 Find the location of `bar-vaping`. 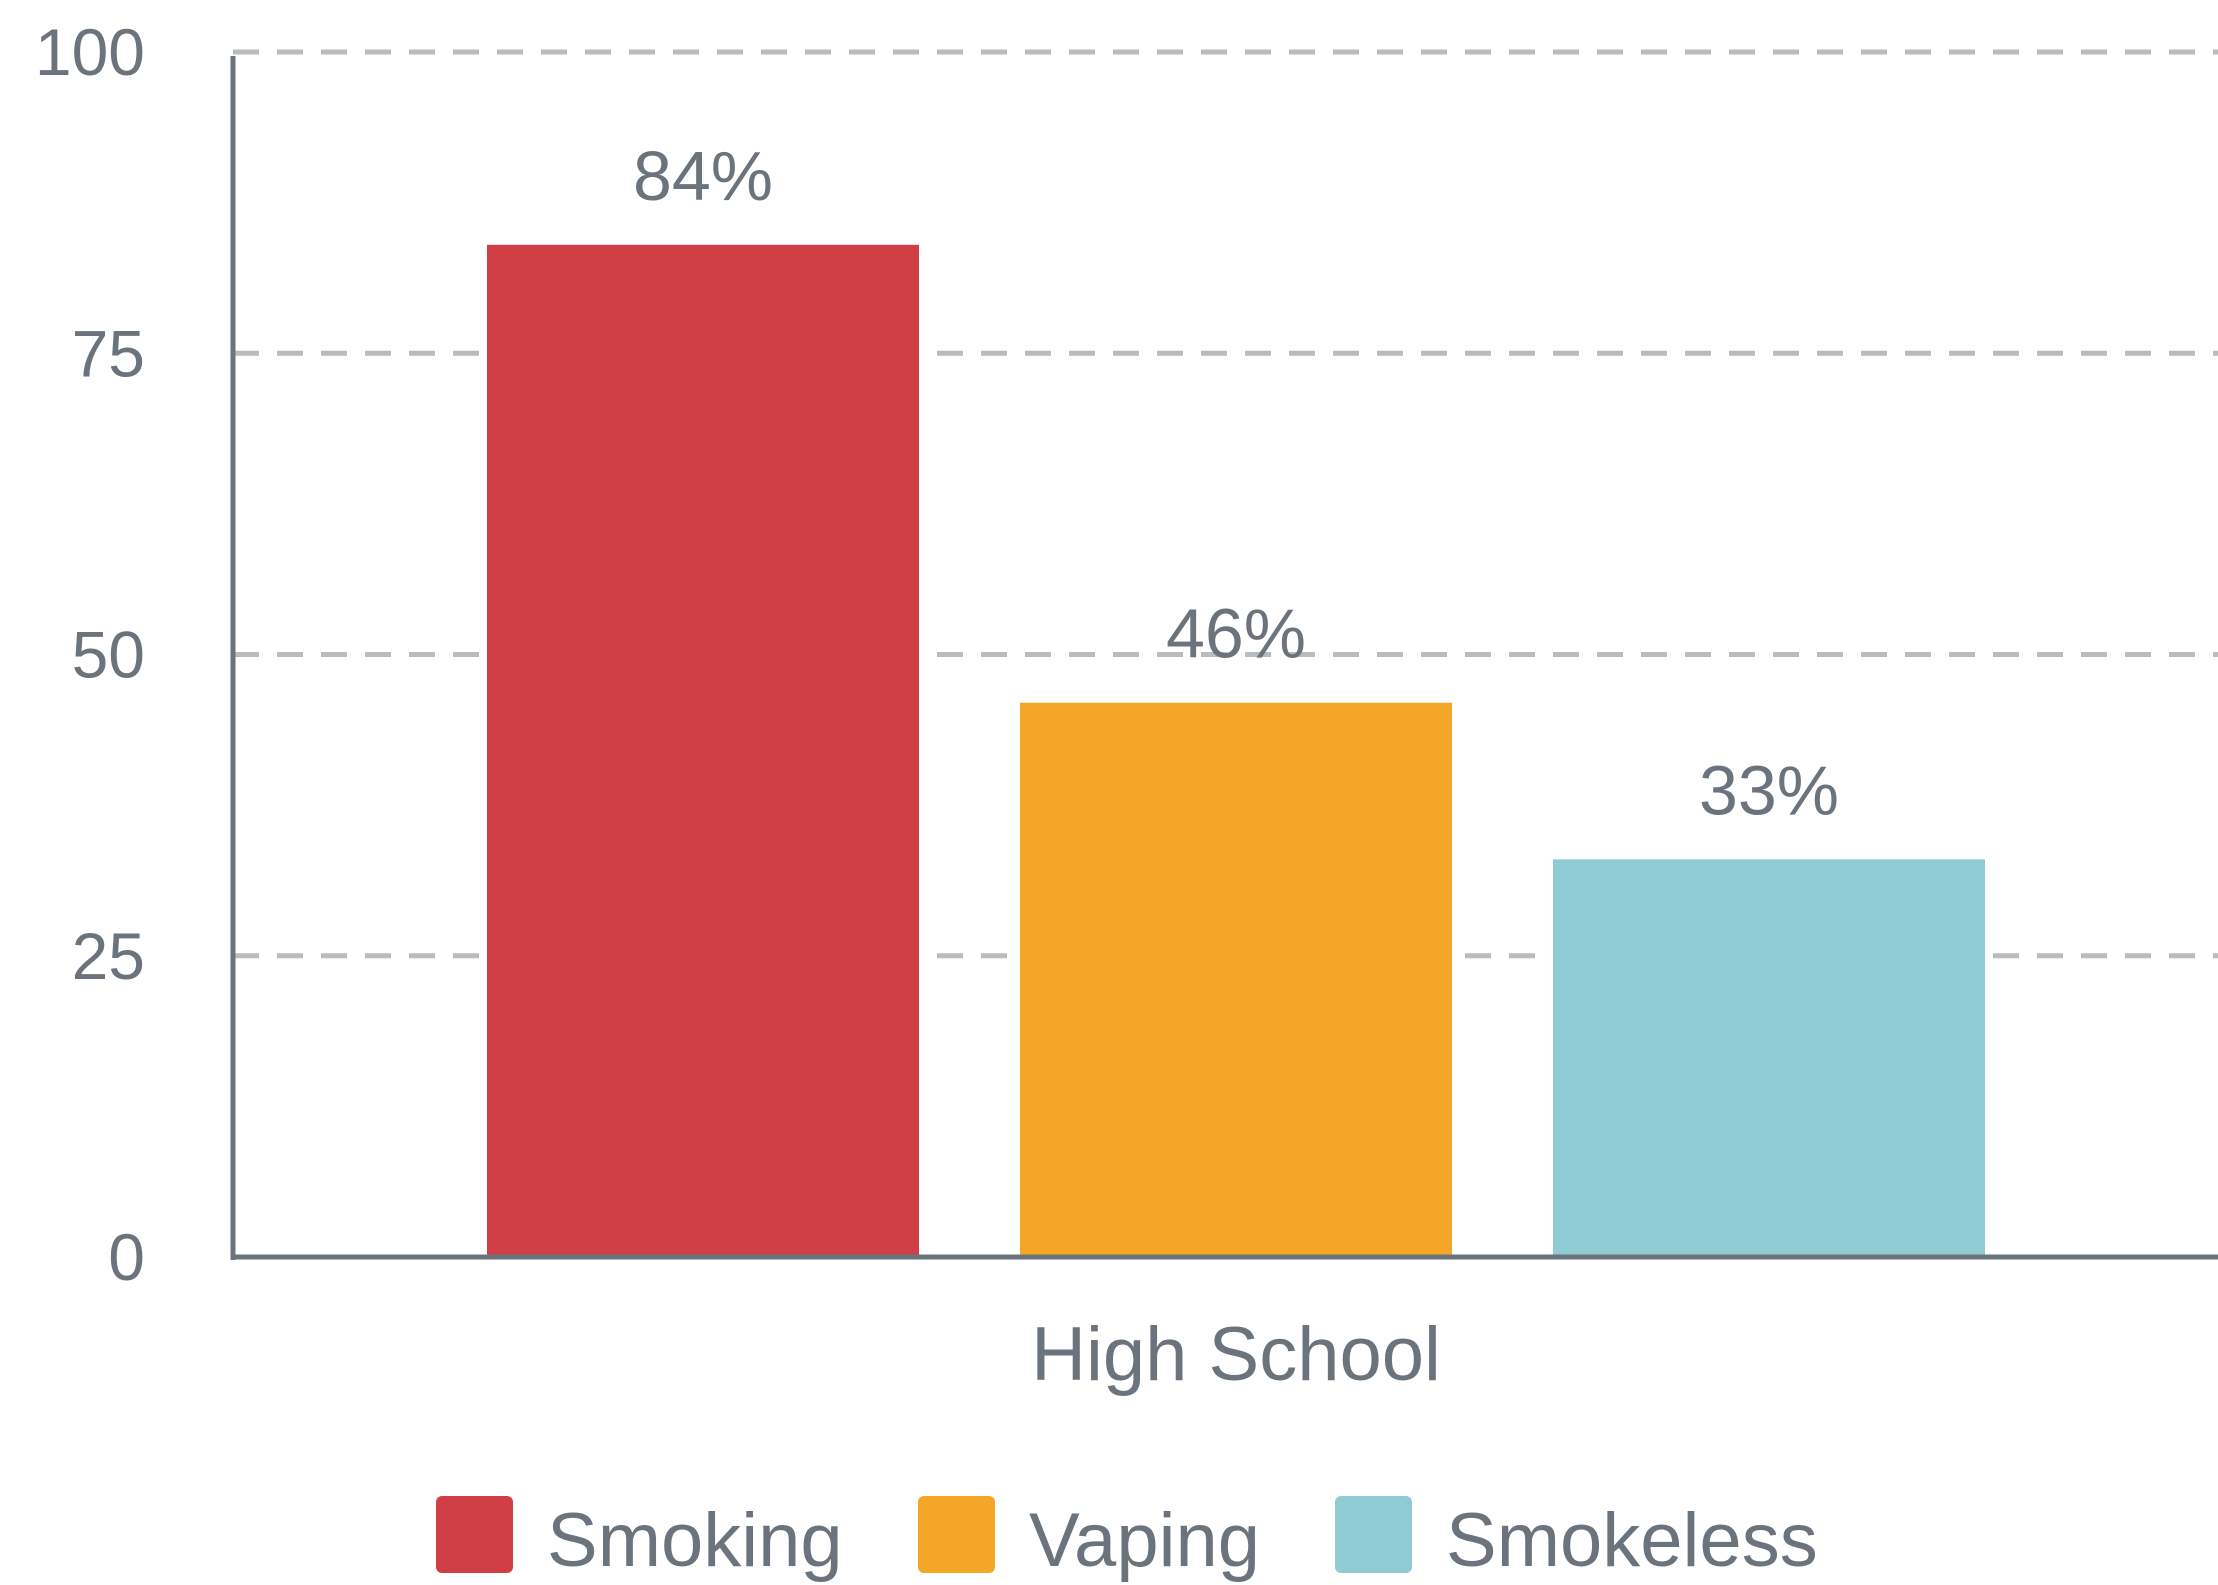

bar-vaping is located at coordinates (1236, 979).